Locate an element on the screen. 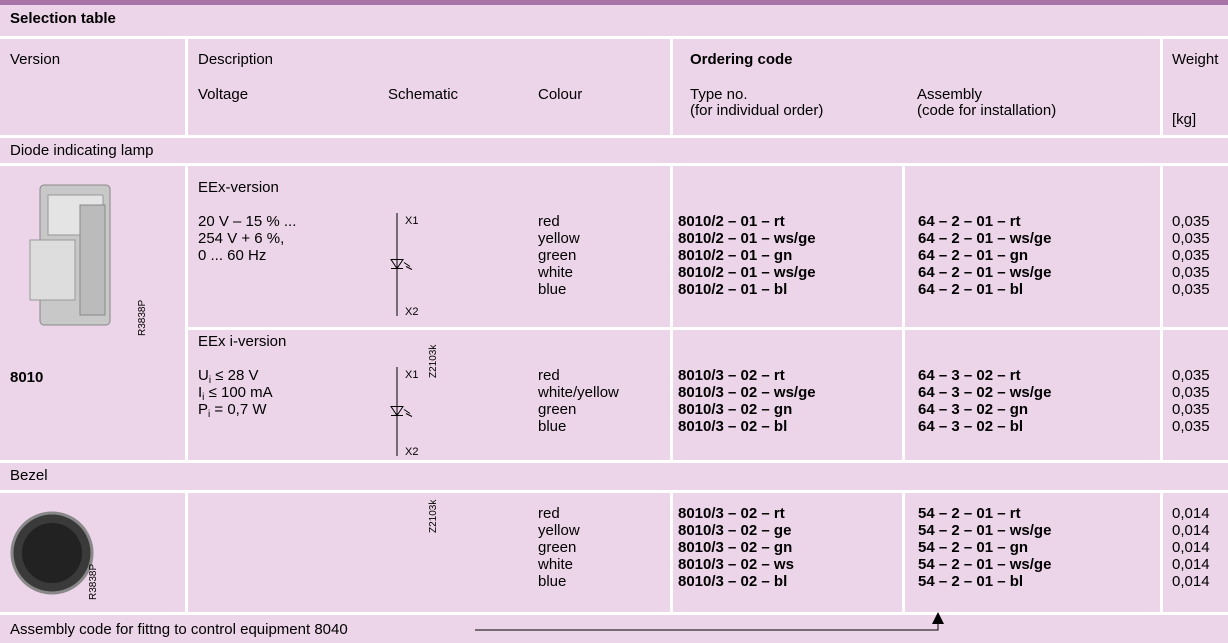 The width and height of the screenshot is (1228, 643). type-no: 8010/2 – 01 – bl is located at coordinates (733, 289).